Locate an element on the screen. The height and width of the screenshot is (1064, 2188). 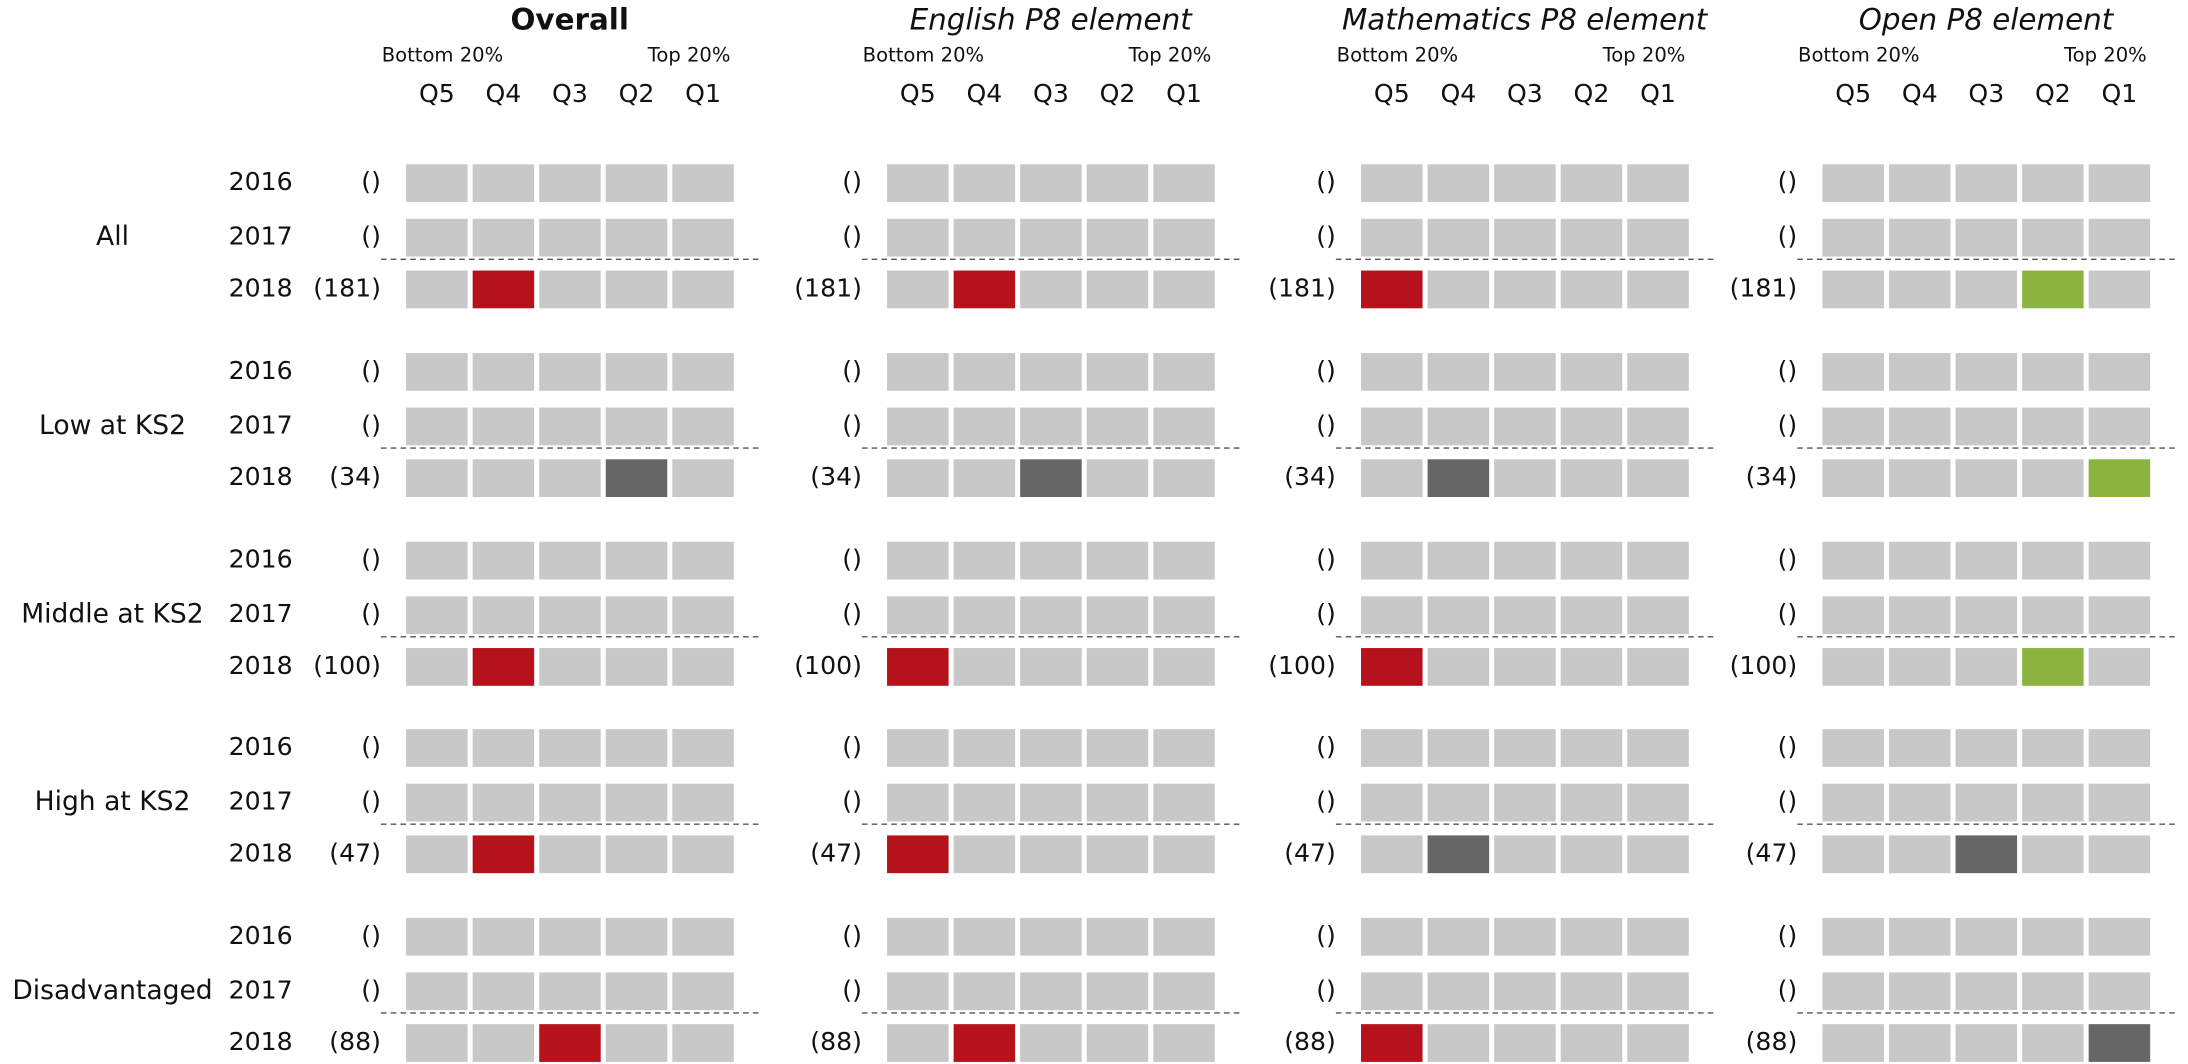
group-label: Middle at KS2 is located at coordinates (112, 614).